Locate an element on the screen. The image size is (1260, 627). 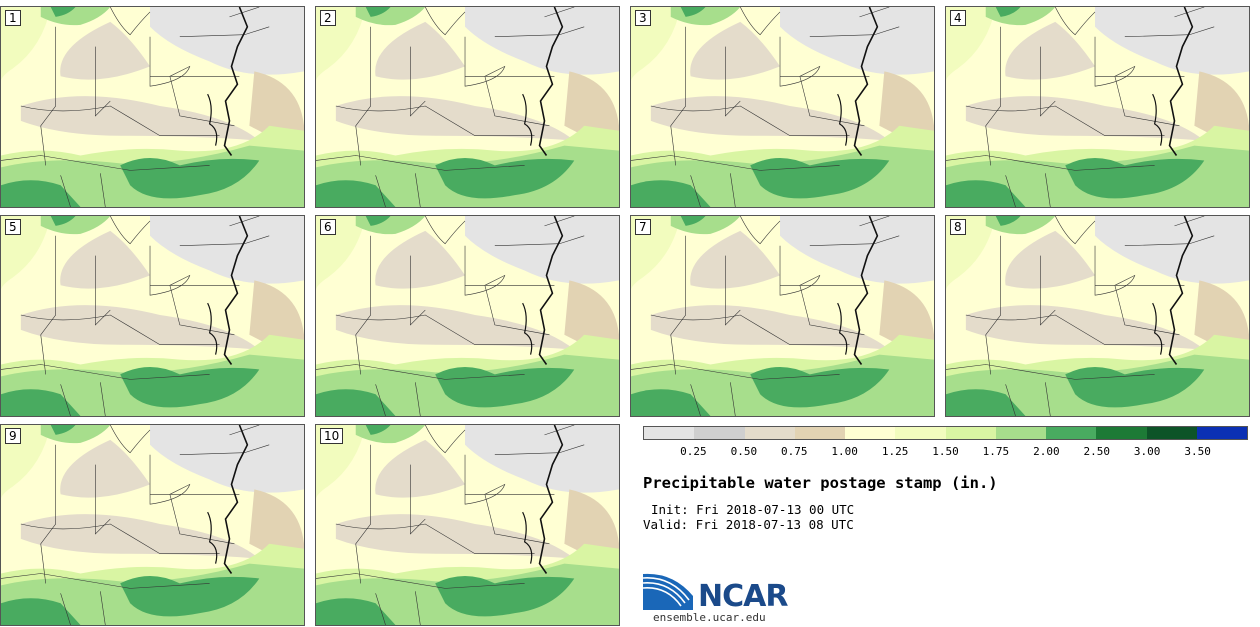
member-label: 2 is located at coordinates (328, 18).